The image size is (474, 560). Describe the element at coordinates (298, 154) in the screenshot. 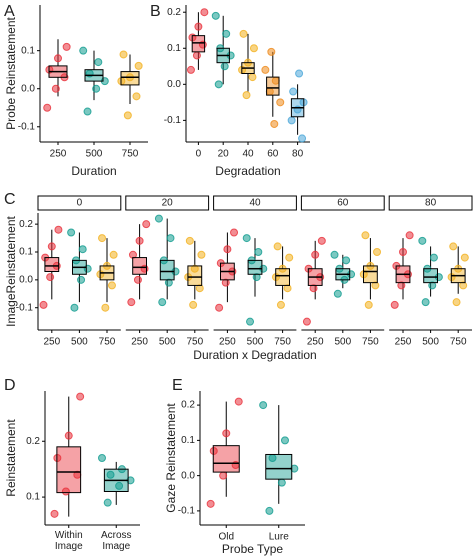

I see `x-tick-label: 80` at that location.